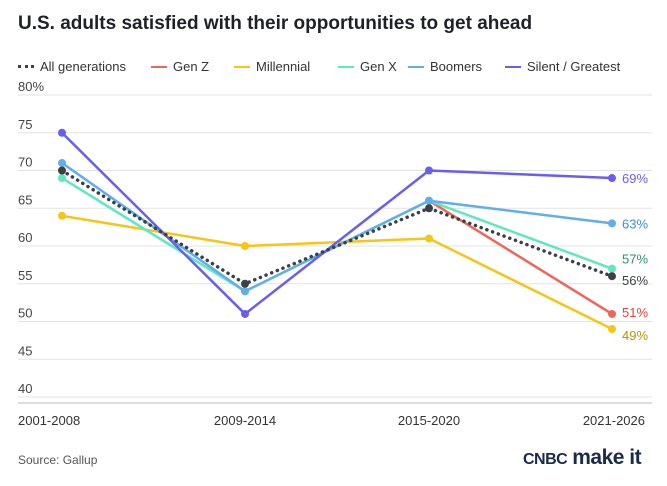 The image size is (667, 486). I want to click on legend-item-gen-z: Gen Z, so click(180, 66).